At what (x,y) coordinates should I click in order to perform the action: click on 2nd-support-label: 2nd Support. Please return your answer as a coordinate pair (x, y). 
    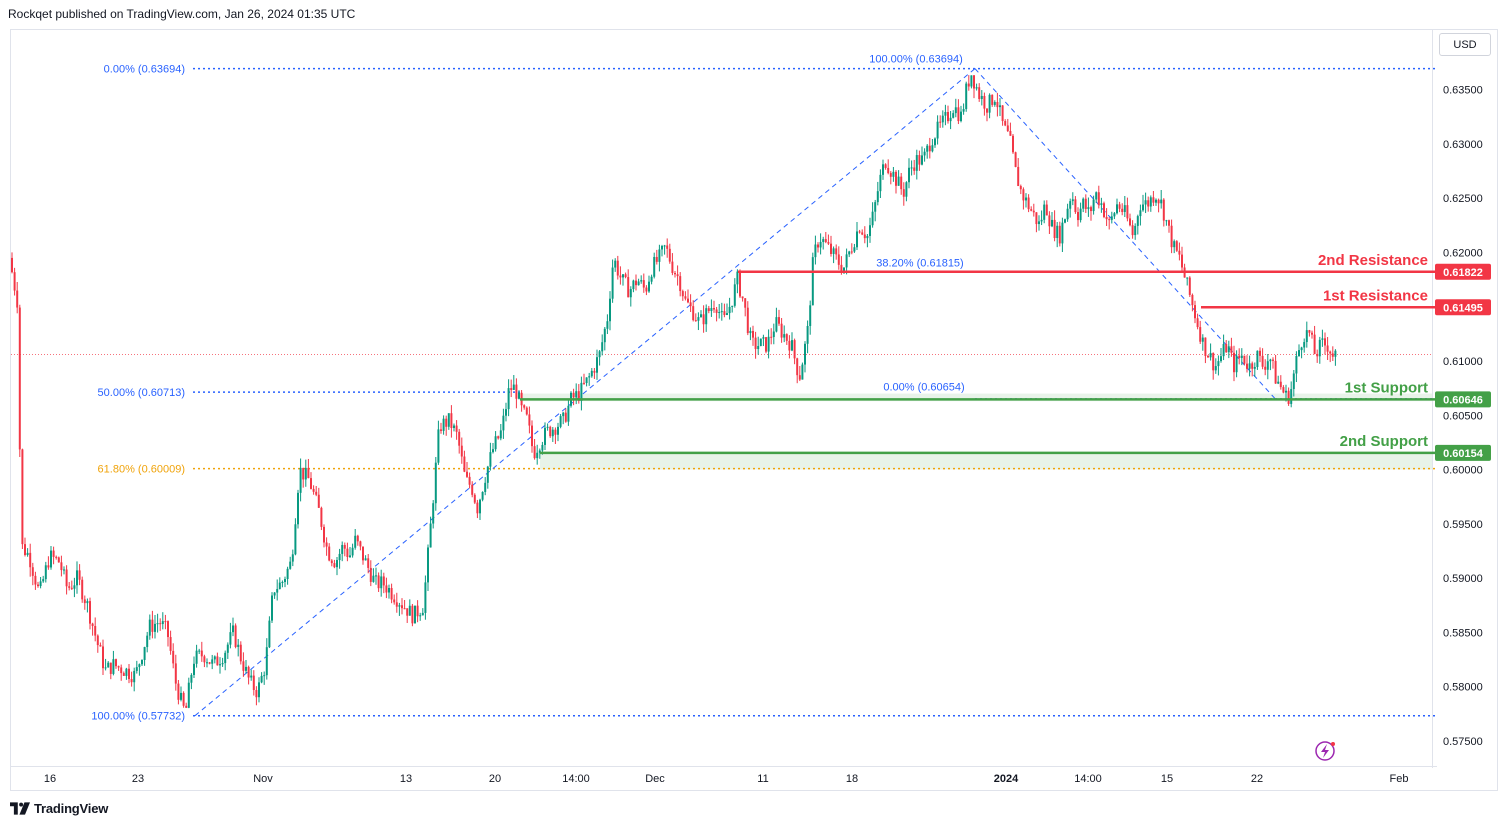
    Looking at the image, I should click on (1384, 441).